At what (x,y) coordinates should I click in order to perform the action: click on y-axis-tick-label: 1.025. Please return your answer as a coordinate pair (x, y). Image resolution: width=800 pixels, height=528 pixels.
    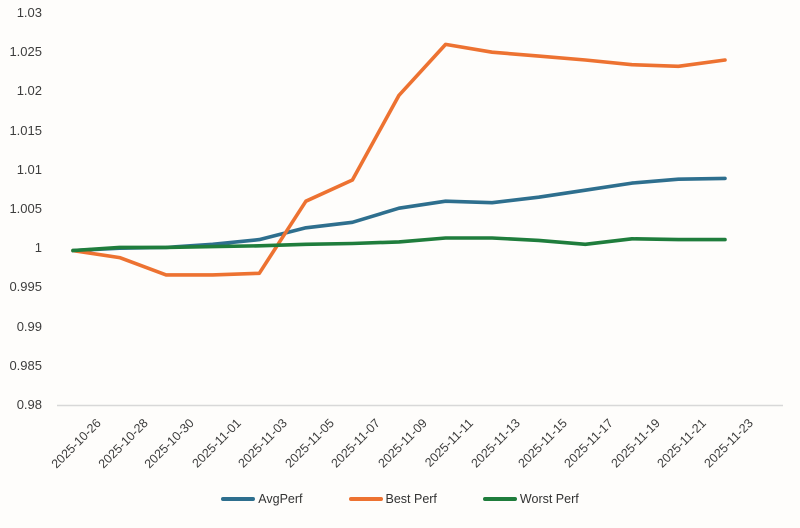
    Looking at the image, I should click on (25, 52).